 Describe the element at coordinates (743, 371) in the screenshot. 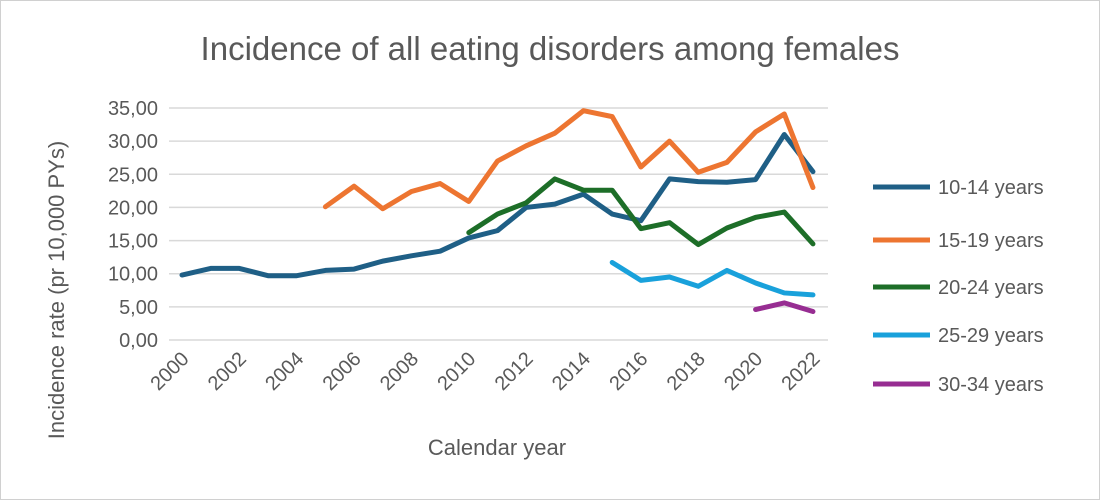

I see `x-tick-label: 2020` at that location.